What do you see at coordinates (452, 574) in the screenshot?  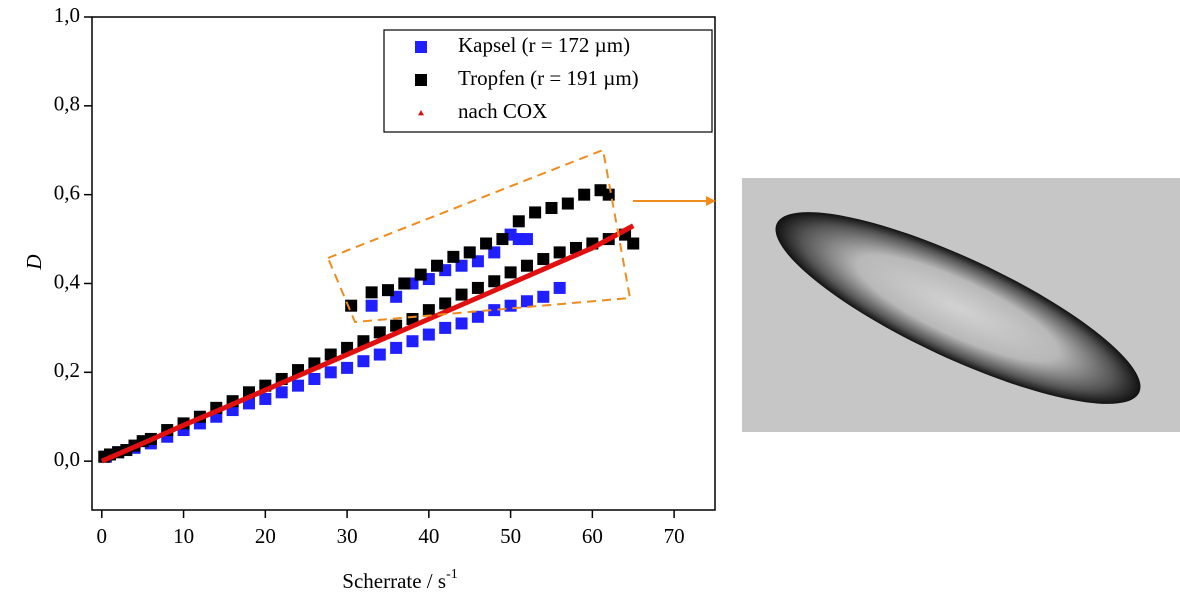 I see `x-axis-label-sup: -1` at bounding box center [452, 574].